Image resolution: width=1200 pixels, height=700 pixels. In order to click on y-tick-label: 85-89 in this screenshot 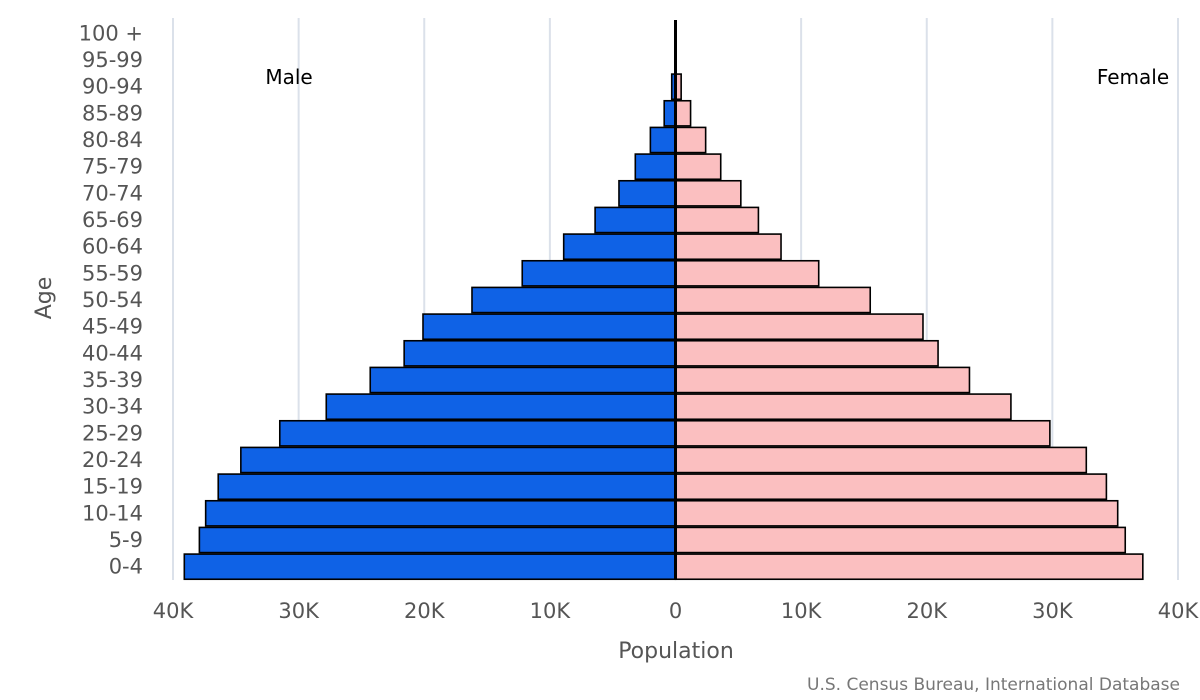, I will do `click(112, 113)`.